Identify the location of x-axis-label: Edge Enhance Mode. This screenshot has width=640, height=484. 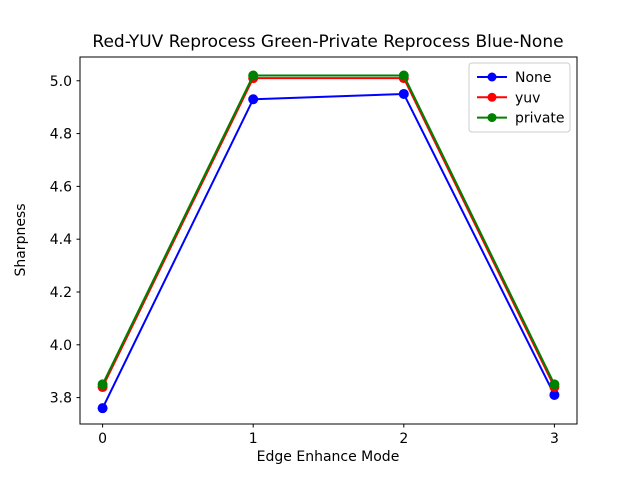
(328, 457).